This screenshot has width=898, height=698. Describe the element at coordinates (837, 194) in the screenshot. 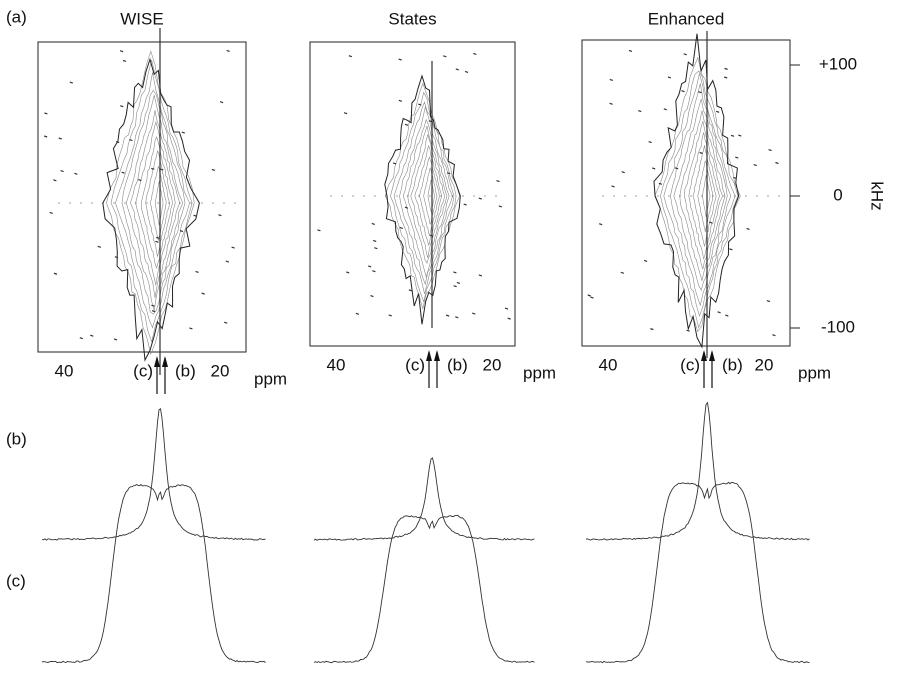

I see `y-tick-label: 0` at that location.